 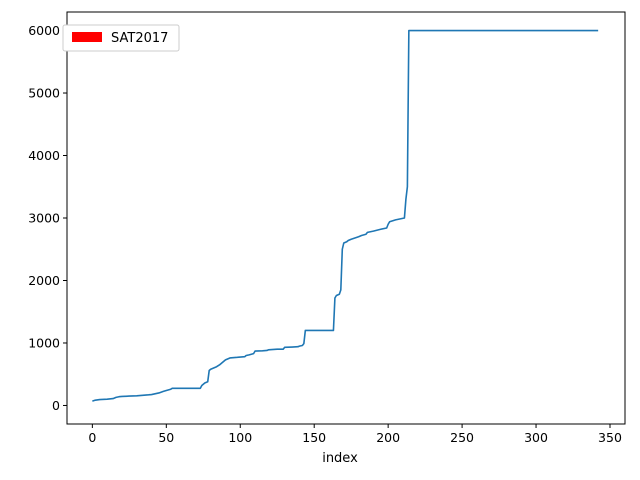 What do you see at coordinates (44, 218) in the screenshot?
I see `y-tick-label-3000: 3000` at bounding box center [44, 218].